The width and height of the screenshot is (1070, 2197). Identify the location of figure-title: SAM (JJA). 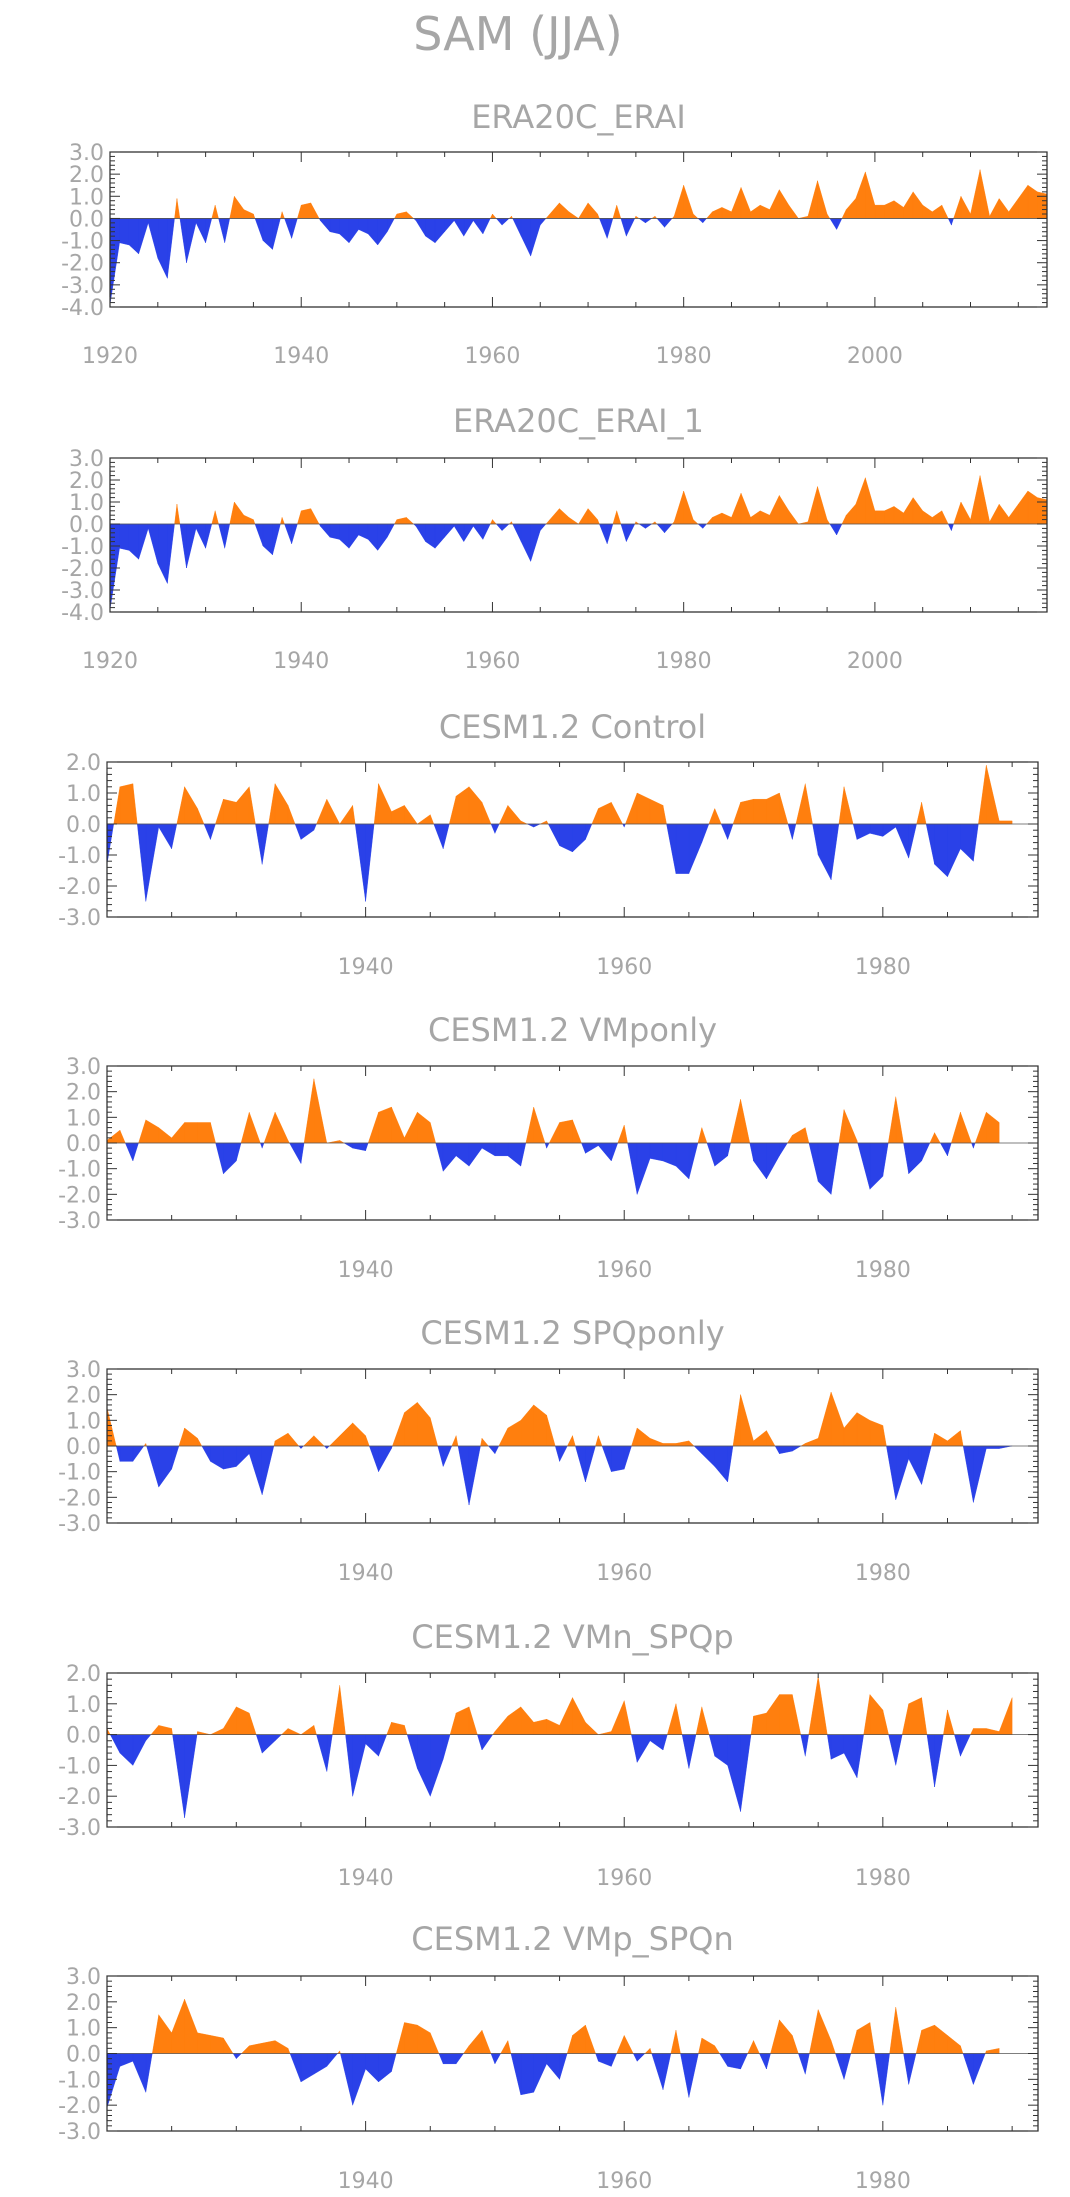
(518, 34).